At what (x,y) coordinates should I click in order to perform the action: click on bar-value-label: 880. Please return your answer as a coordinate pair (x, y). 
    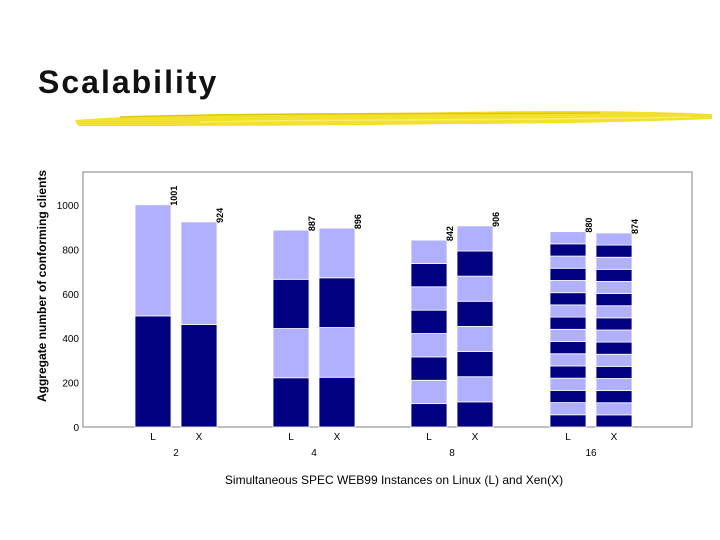
    Looking at the image, I should click on (589, 225).